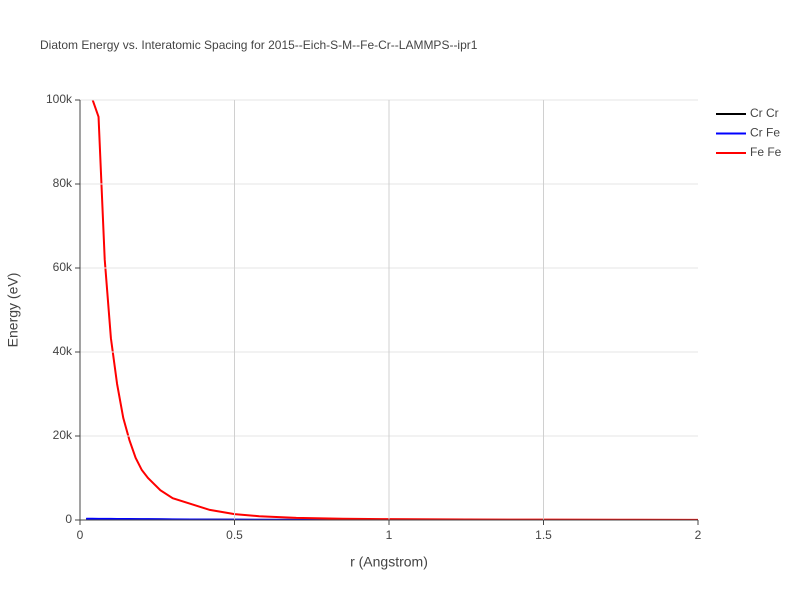 The height and width of the screenshot is (600, 800). I want to click on x-tick-label: 1, so click(389, 535).